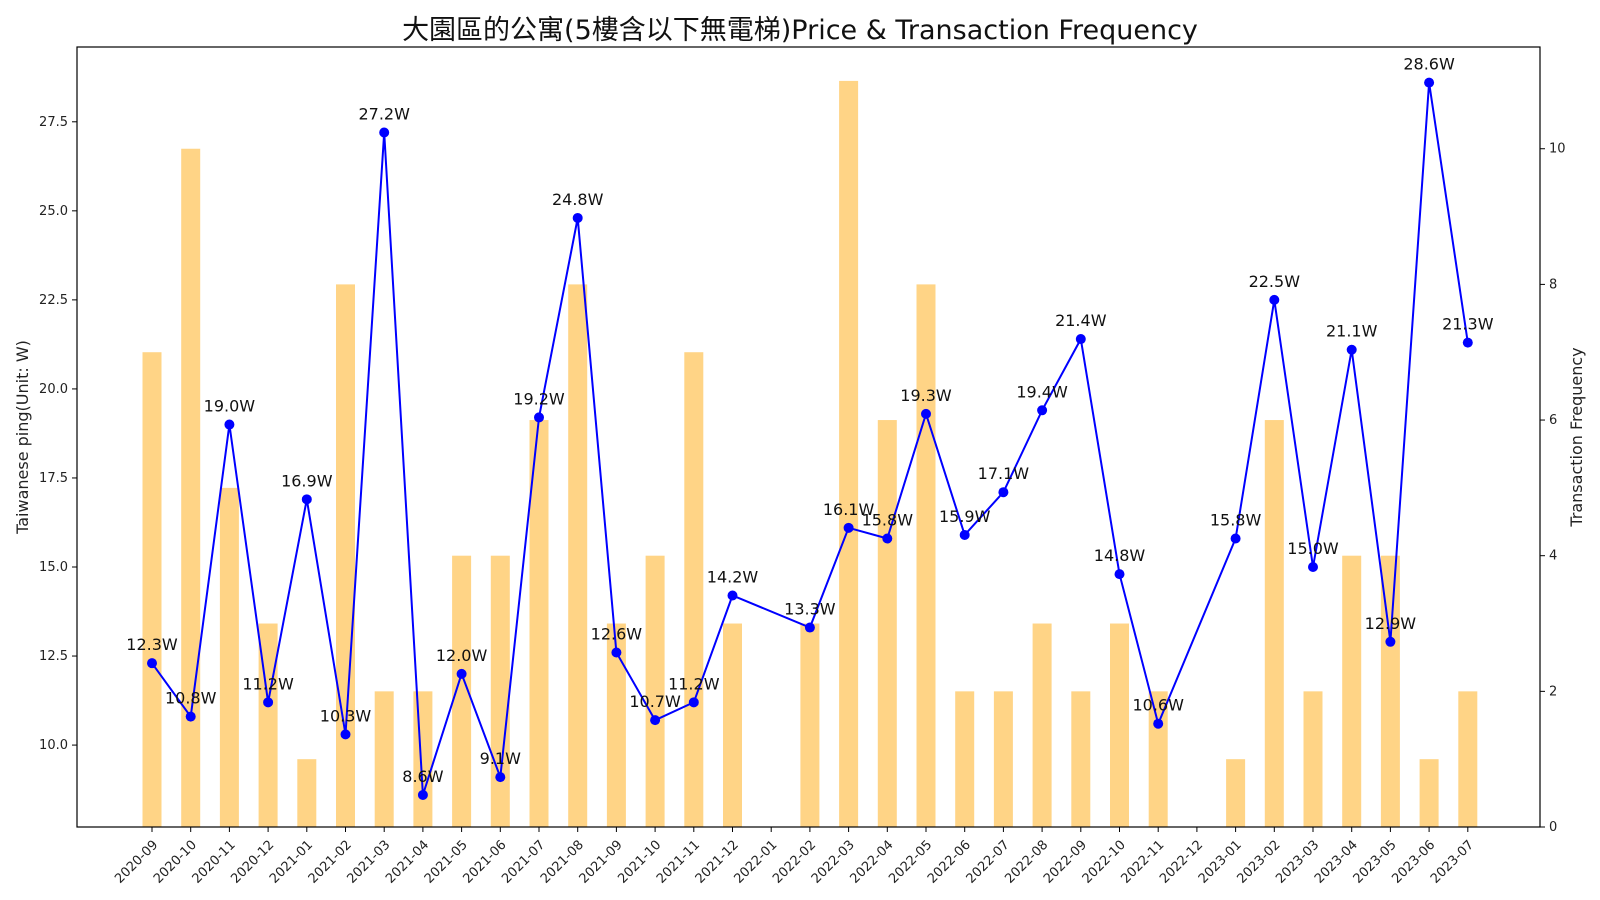 The width and height of the screenshot is (1600, 900). What do you see at coordinates (733, 576) in the screenshot?
I see `price-label-2021-12: 14.2W` at bounding box center [733, 576].